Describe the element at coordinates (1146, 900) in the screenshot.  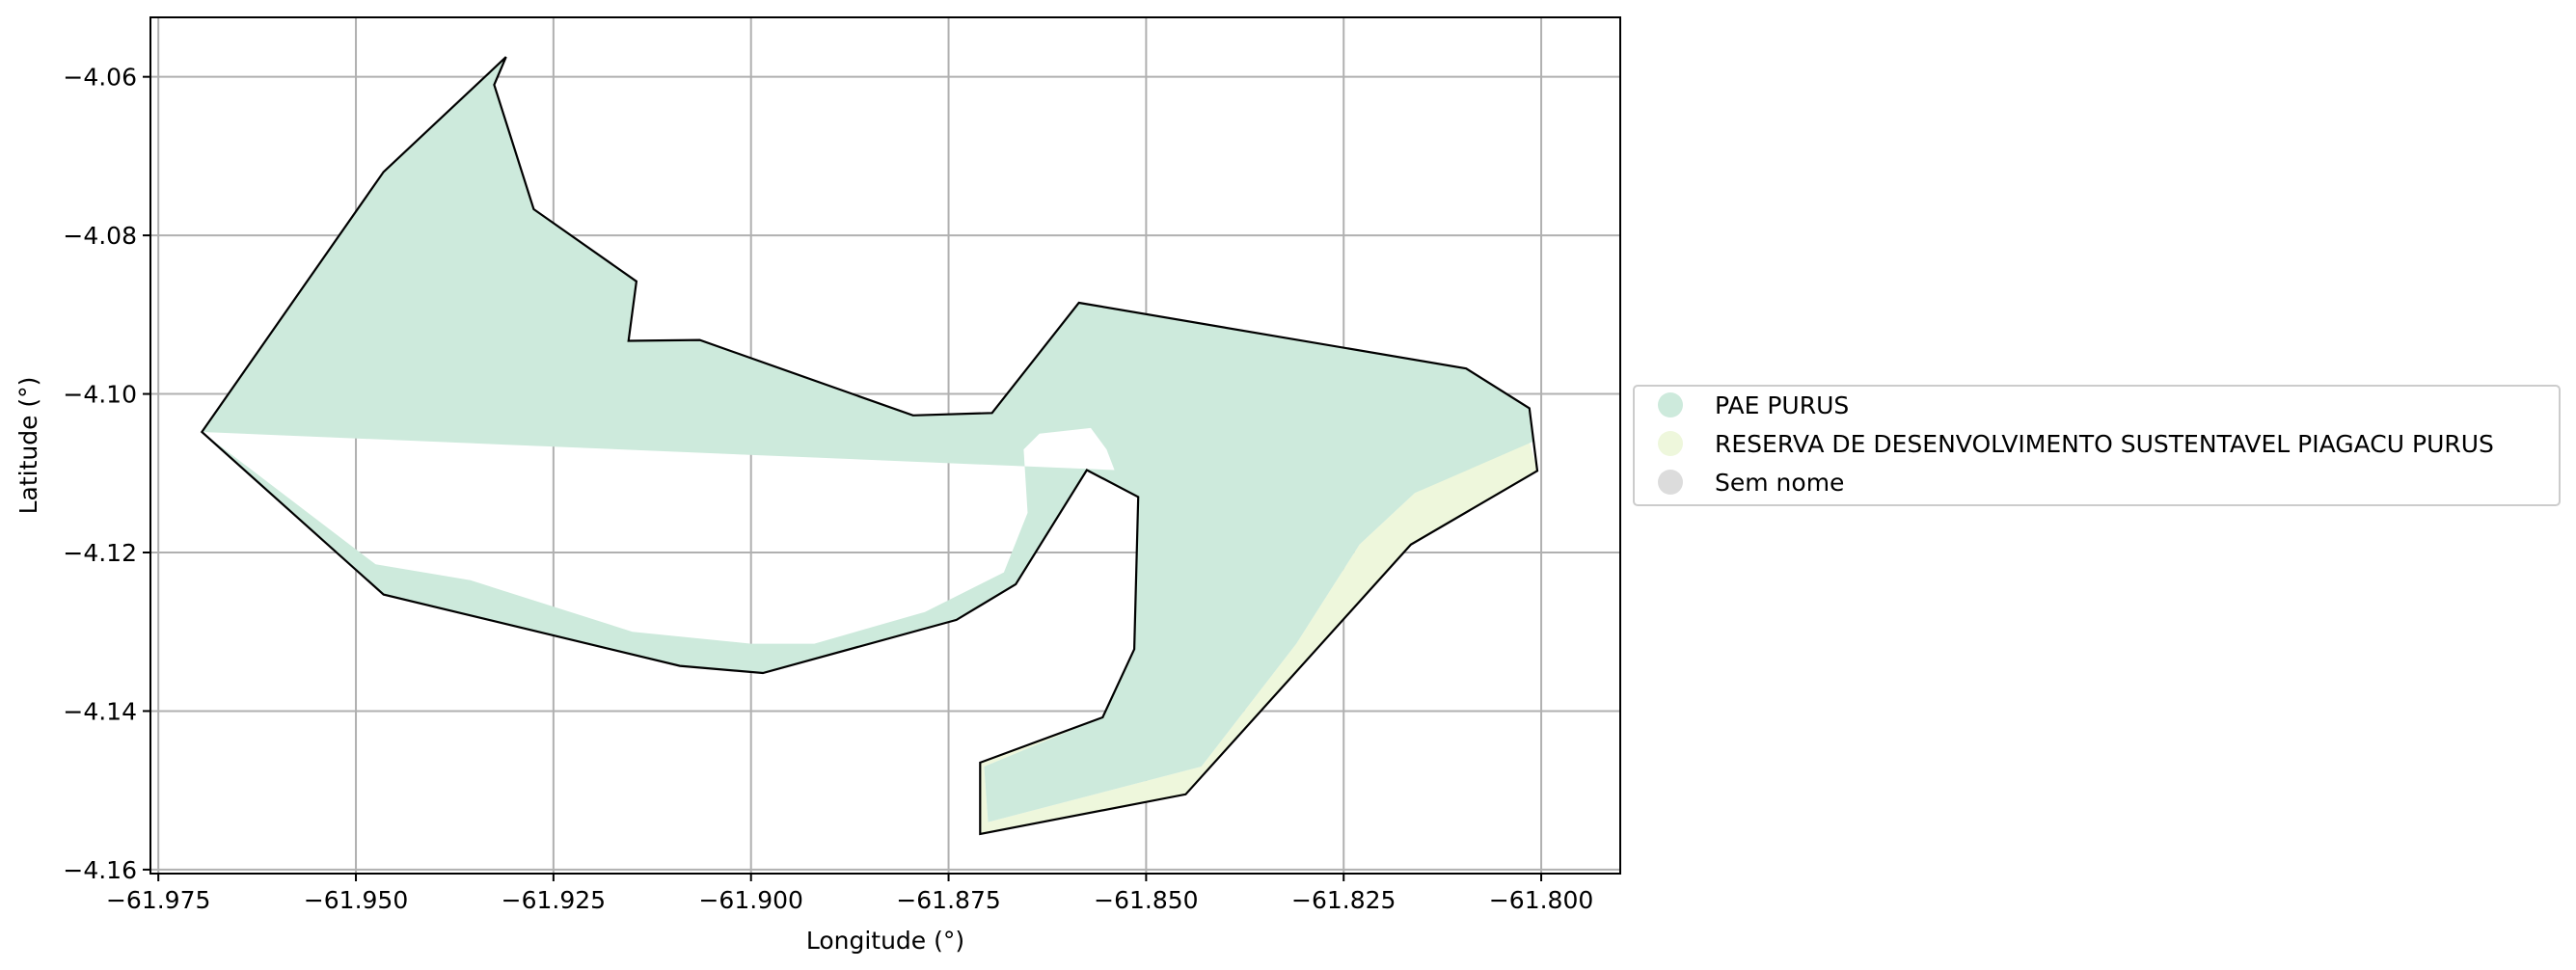
I see `x-tick-label-5: −61.850` at that location.